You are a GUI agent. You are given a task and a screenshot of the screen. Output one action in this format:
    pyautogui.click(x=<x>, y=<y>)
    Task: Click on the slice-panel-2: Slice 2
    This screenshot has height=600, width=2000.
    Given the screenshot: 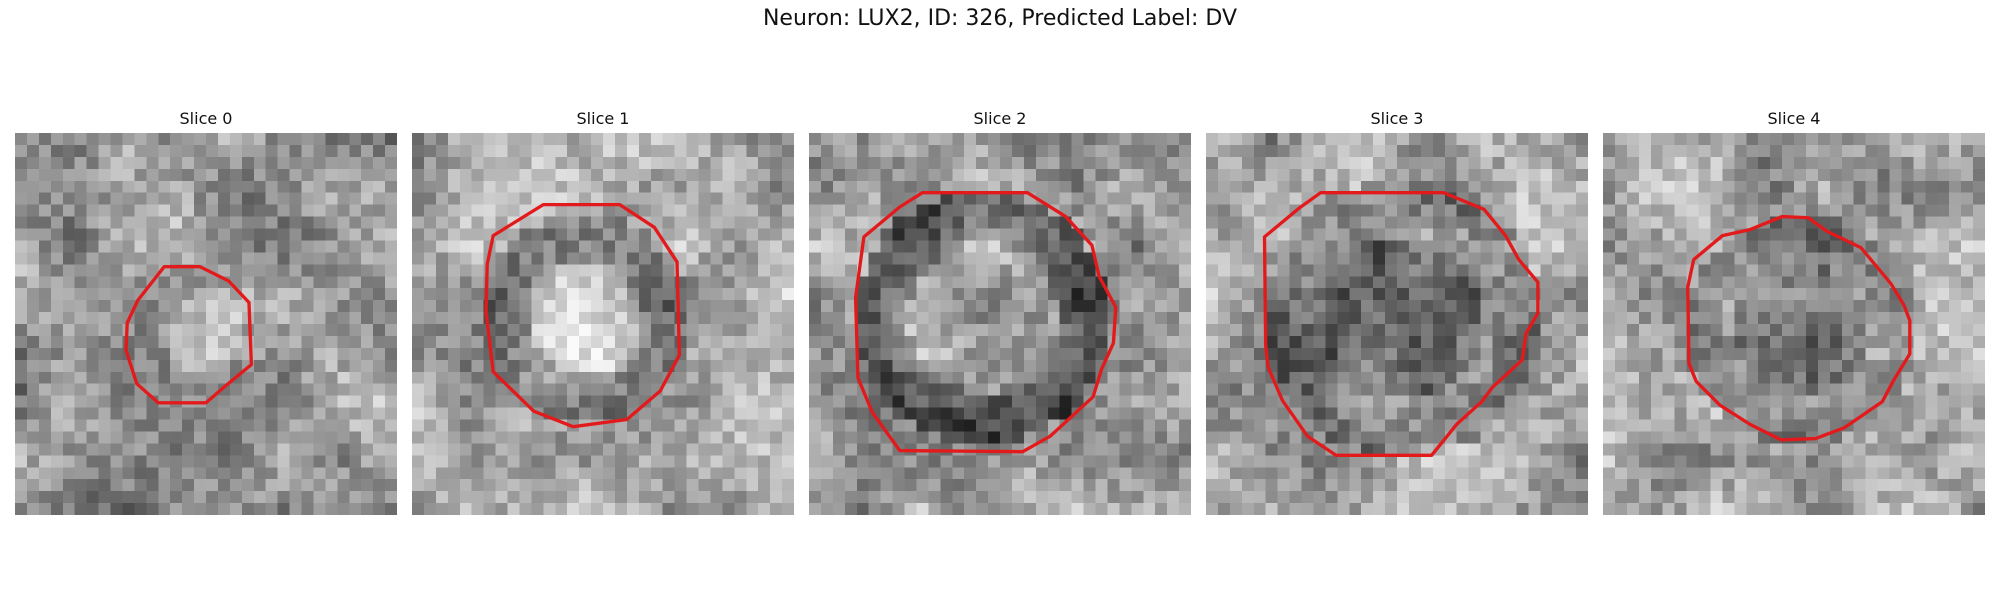 What is the action you would take?
    pyautogui.click(x=1000, y=311)
    